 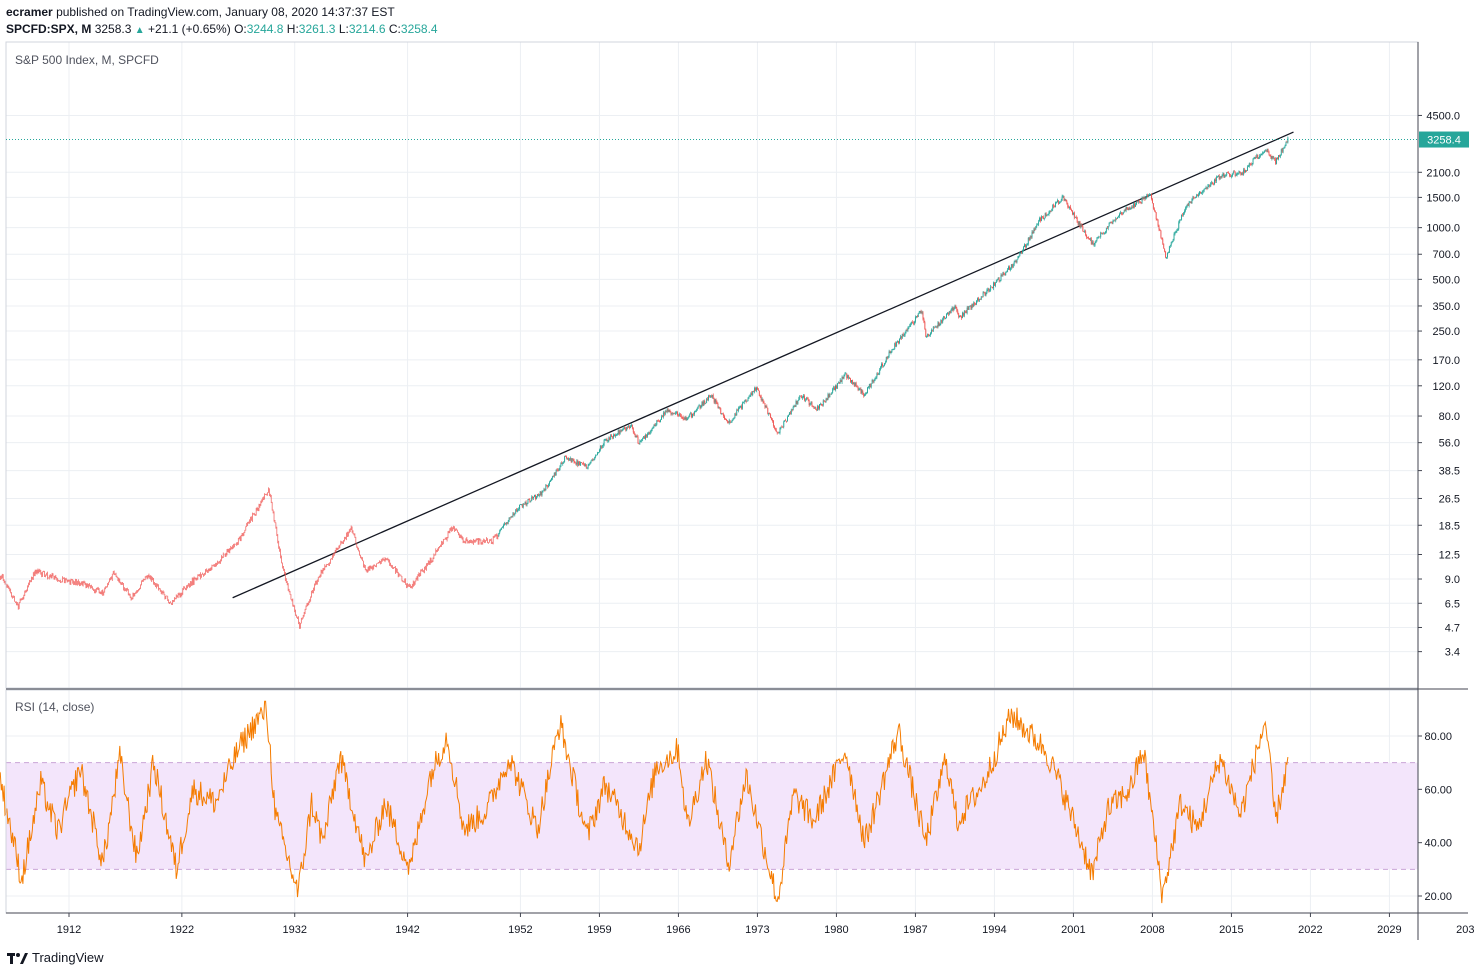 What do you see at coordinates (29, 12) in the screenshot?
I see `author-name: ecramer` at bounding box center [29, 12].